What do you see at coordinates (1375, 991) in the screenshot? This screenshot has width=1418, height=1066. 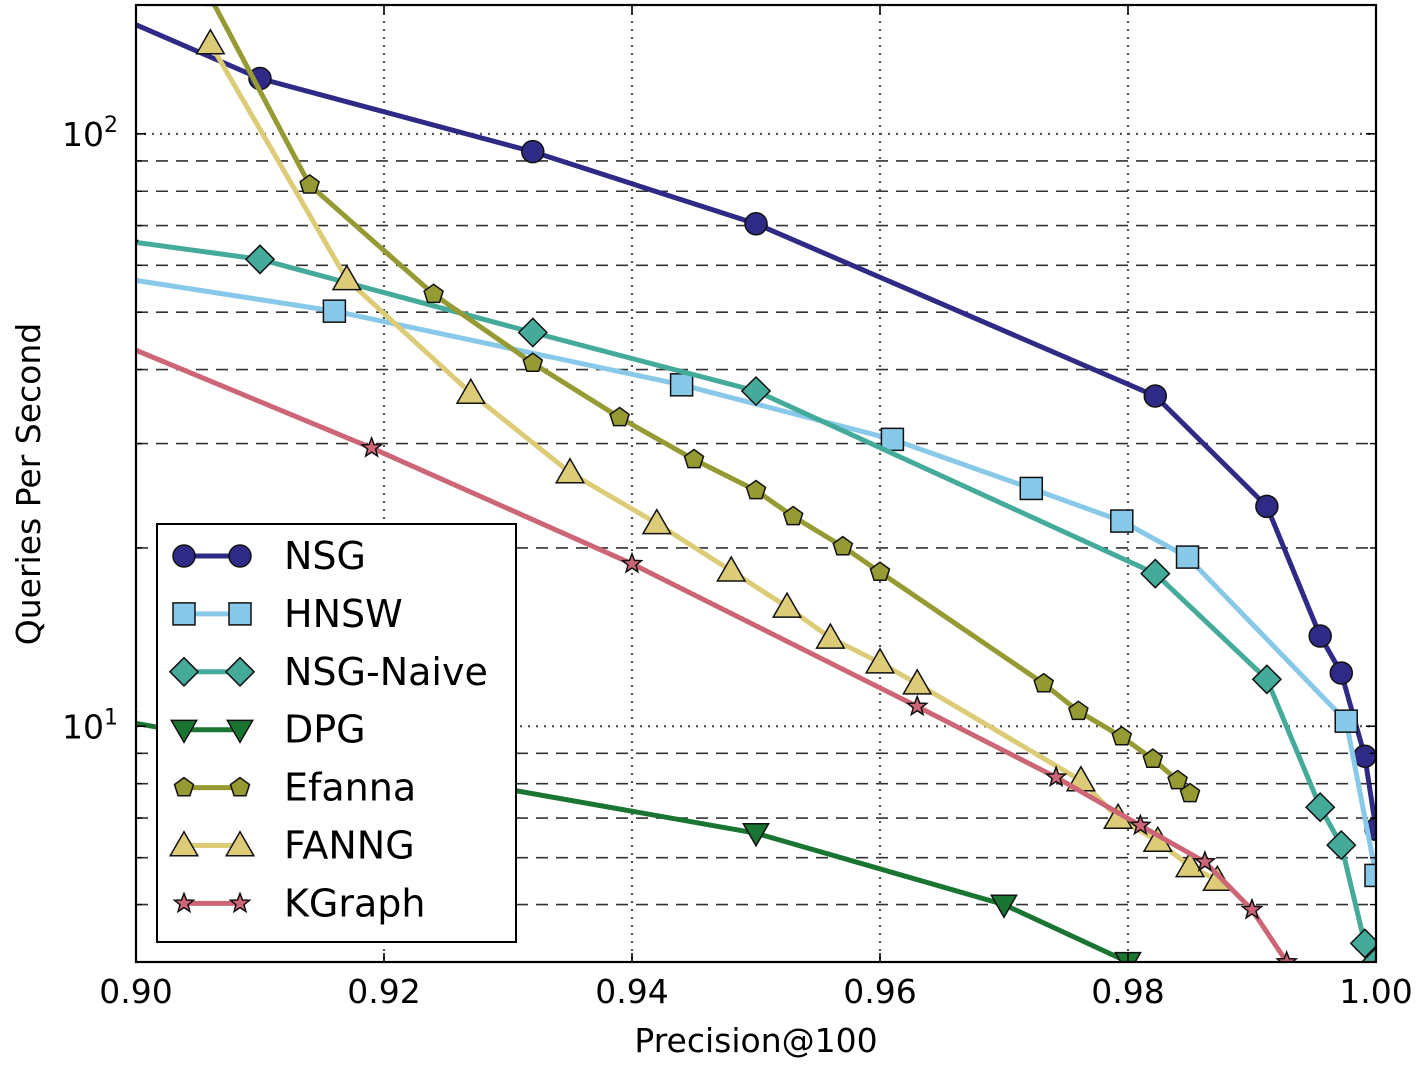 I see `x-tick-label: 1.00` at bounding box center [1375, 991].